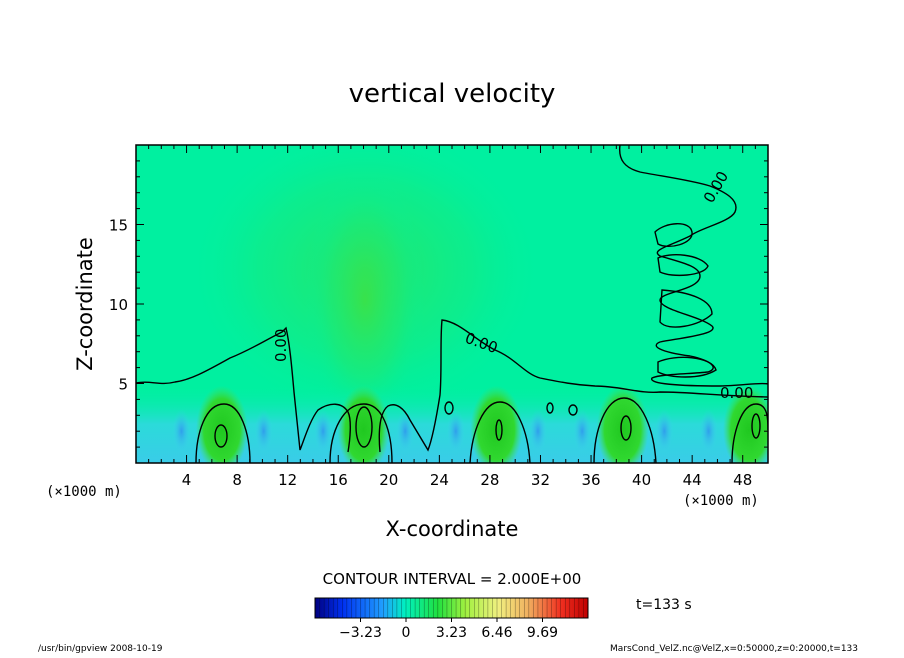  Describe the element at coordinates (489, 480) in the screenshot. I see `x-tick-label: 28` at that location.